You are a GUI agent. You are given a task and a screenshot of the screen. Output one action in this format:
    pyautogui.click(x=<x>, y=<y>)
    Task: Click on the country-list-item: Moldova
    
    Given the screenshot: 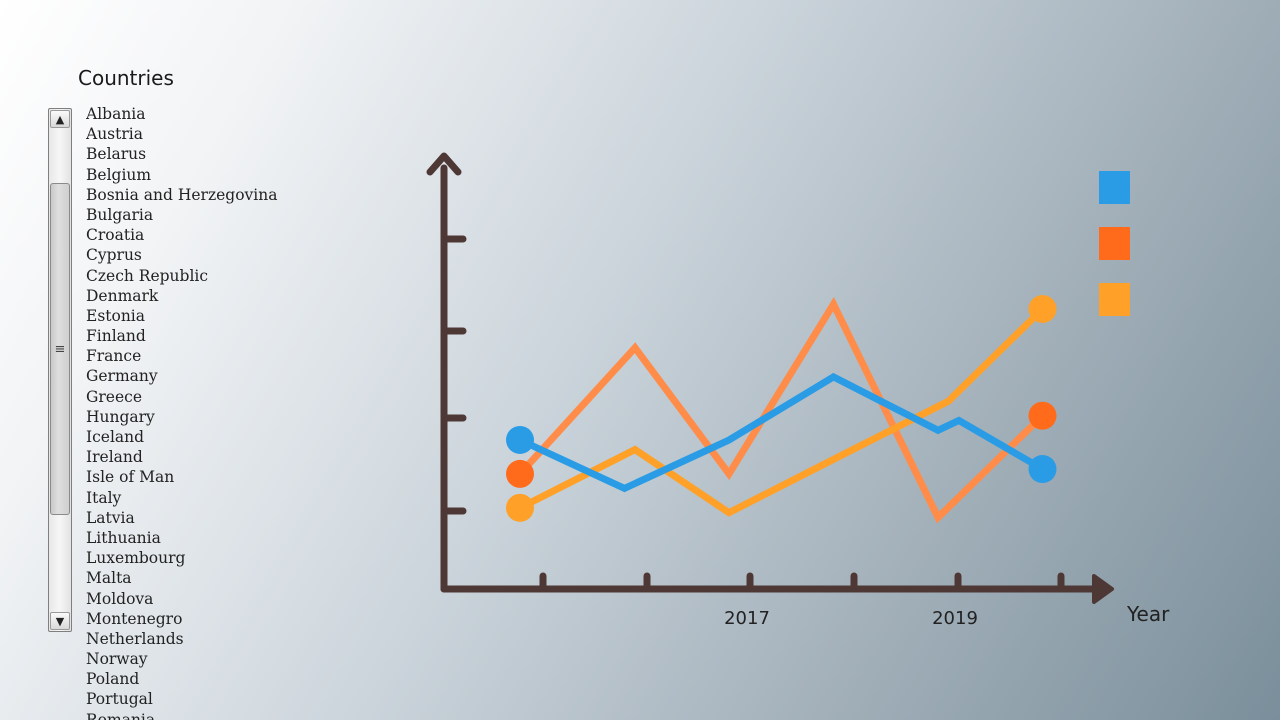 What is the action you would take?
    pyautogui.click(x=120, y=598)
    